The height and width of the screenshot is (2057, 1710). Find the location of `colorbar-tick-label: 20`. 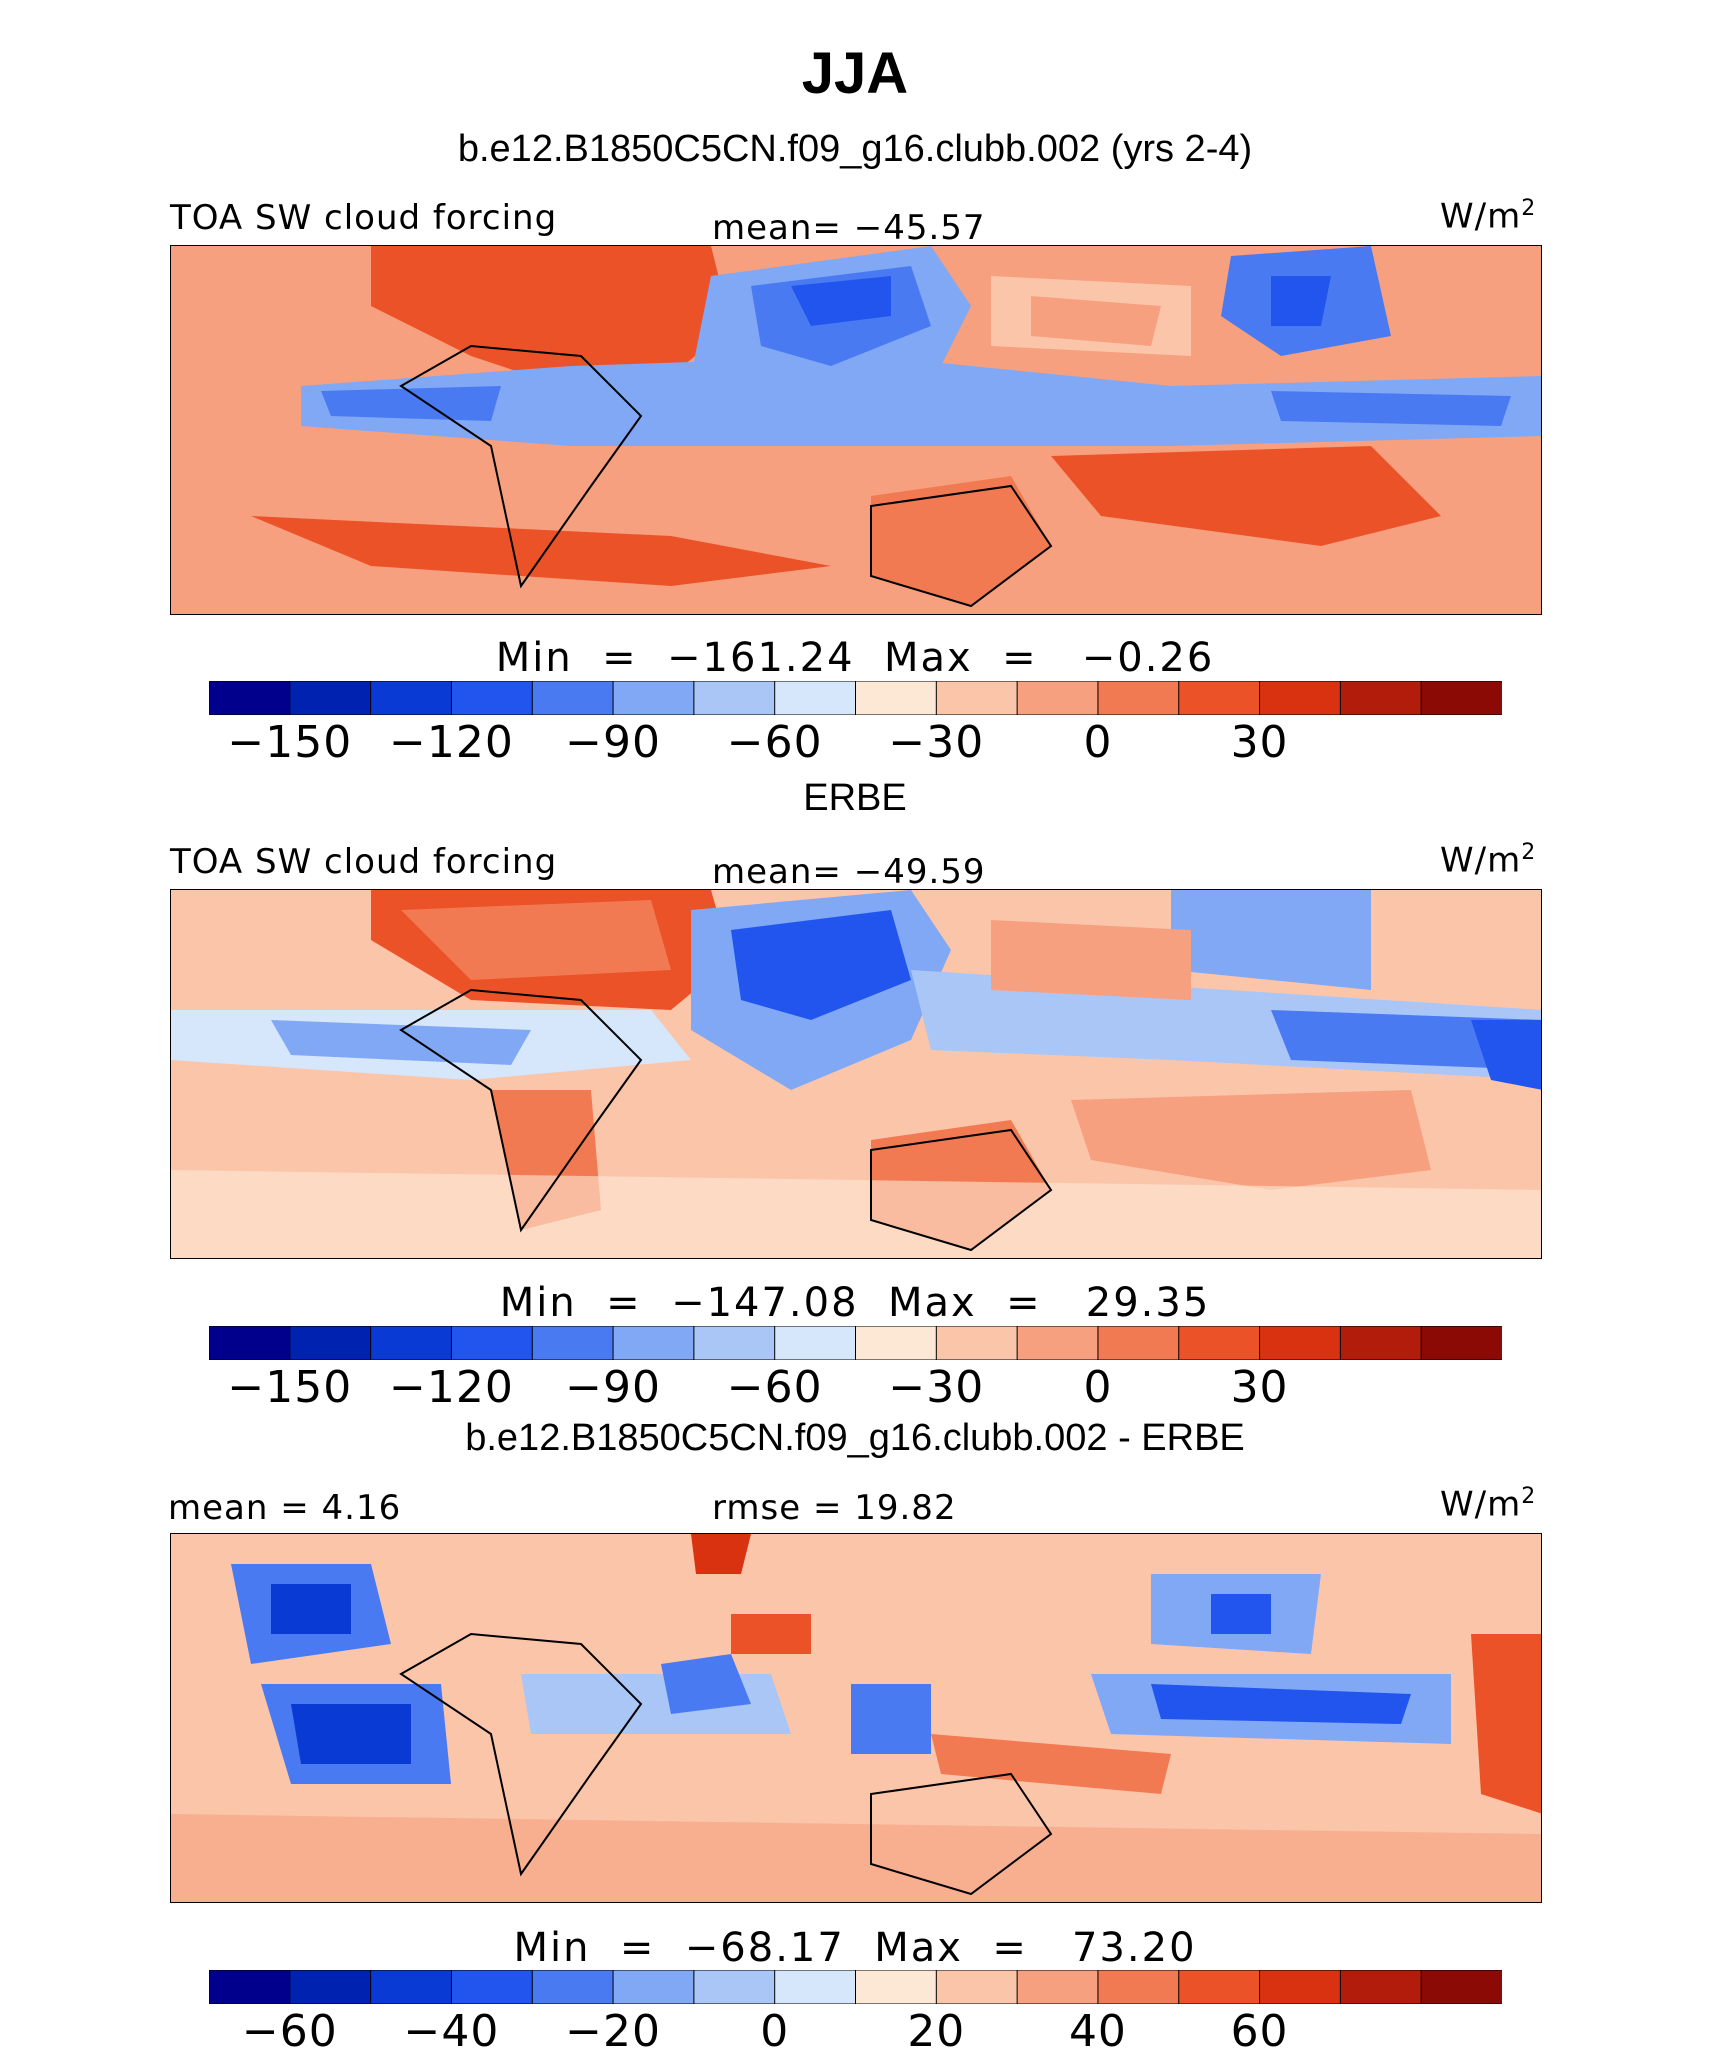

colorbar-tick-label: 20 is located at coordinates (936, 2031).